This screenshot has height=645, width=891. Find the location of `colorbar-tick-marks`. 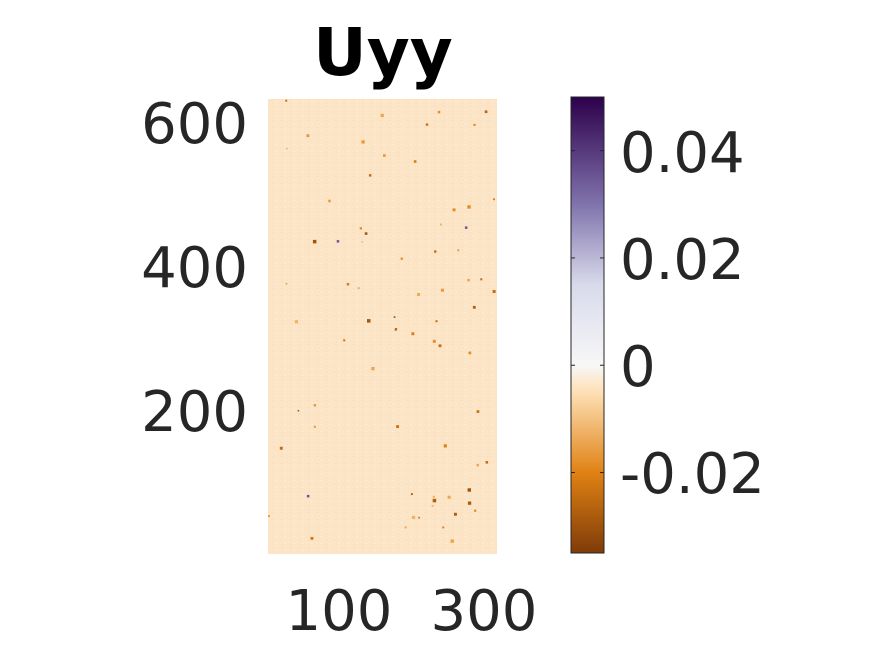

colorbar-tick-marks is located at coordinates (587, 312).